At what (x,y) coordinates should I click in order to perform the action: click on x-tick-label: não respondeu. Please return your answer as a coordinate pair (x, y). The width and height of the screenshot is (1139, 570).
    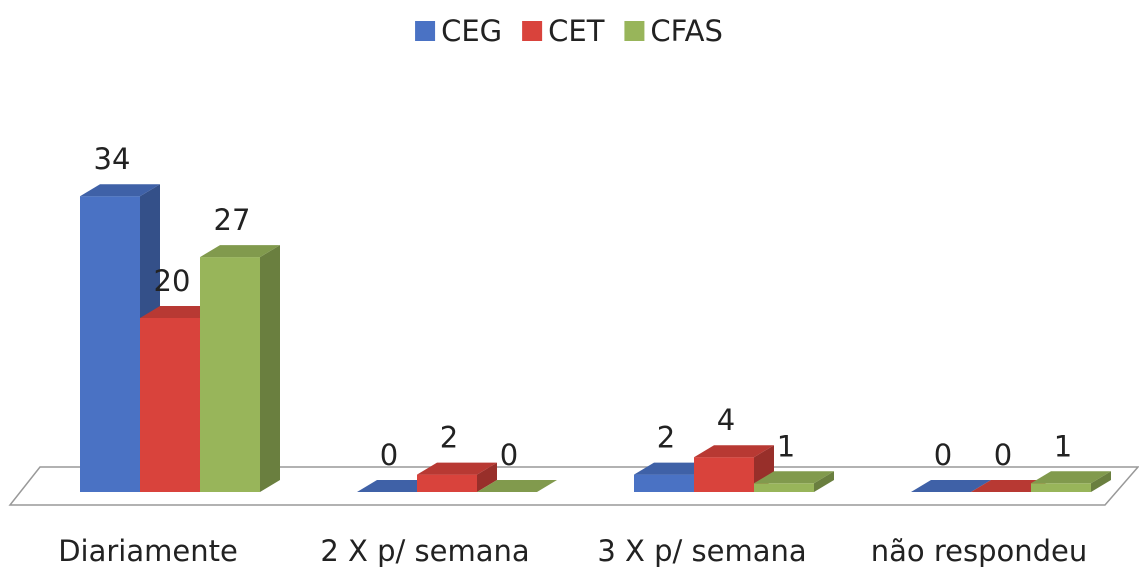
    Looking at the image, I should click on (979, 551).